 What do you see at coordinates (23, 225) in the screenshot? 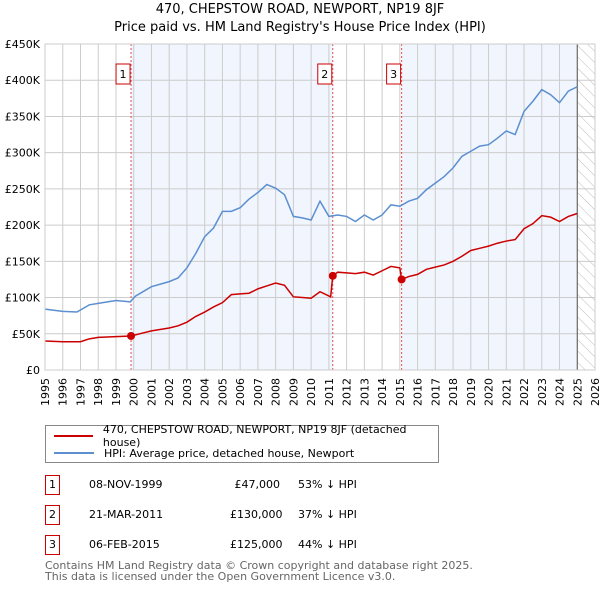
I see `y-tick-label: £200K` at bounding box center [23, 225].